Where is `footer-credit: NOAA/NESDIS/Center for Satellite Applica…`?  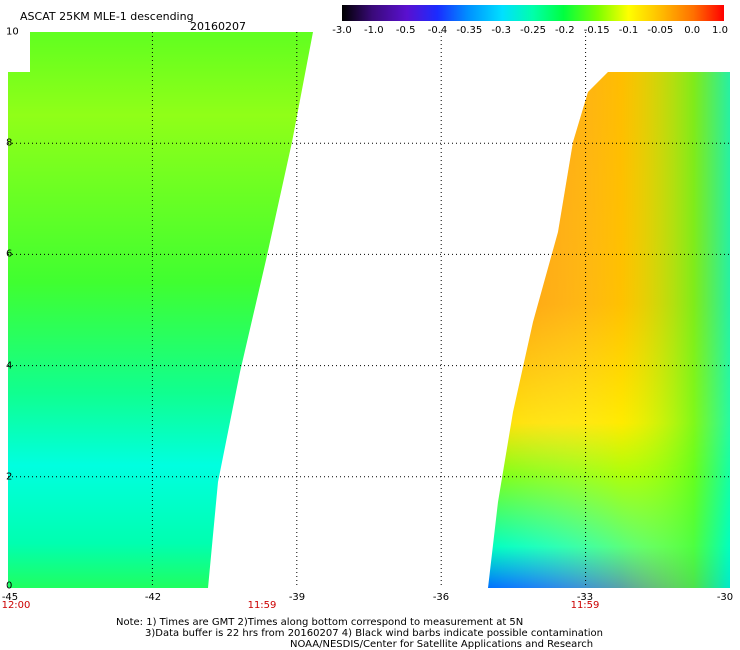 footer-credit: NOAA/NESDIS/Center for Satellite Applica… is located at coordinates (442, 644).